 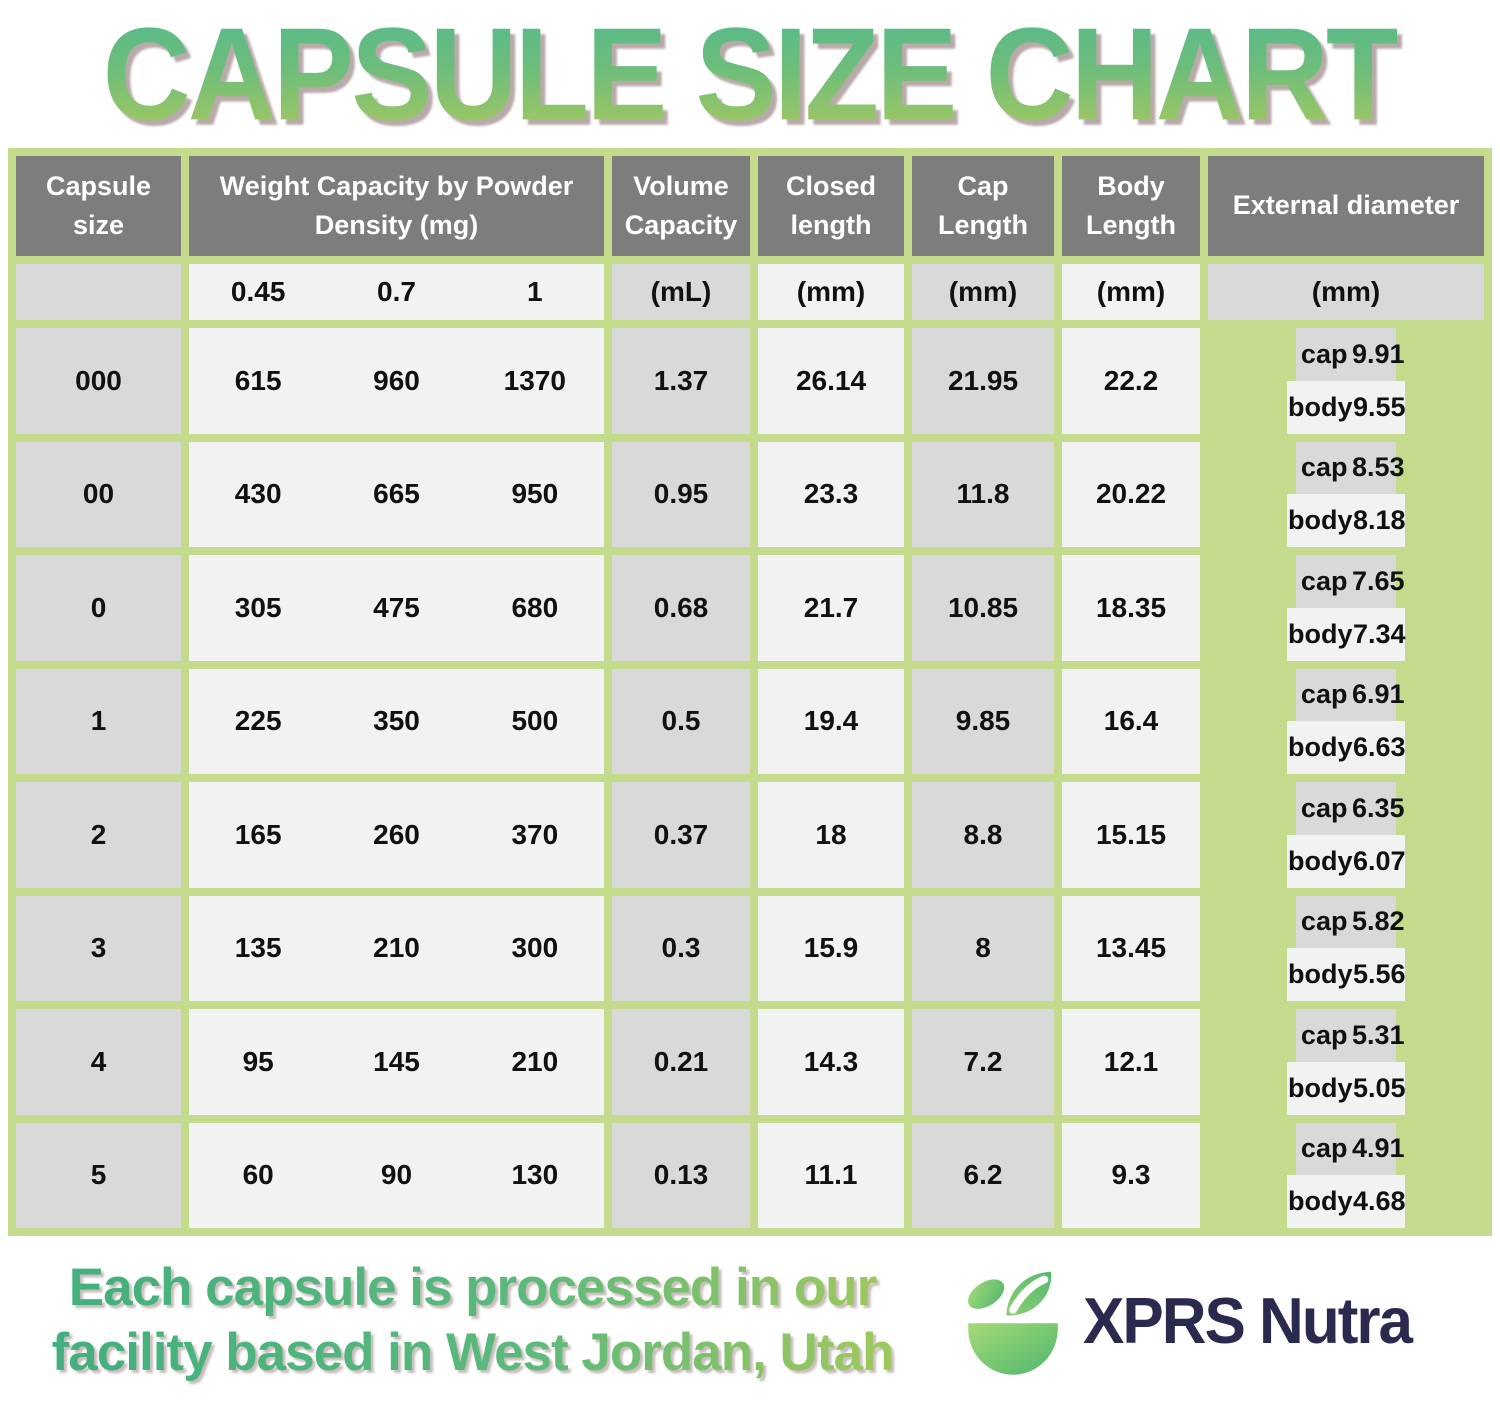 I want to click on body-diameter-row: body 9.55, so click(x=1346, y=407).